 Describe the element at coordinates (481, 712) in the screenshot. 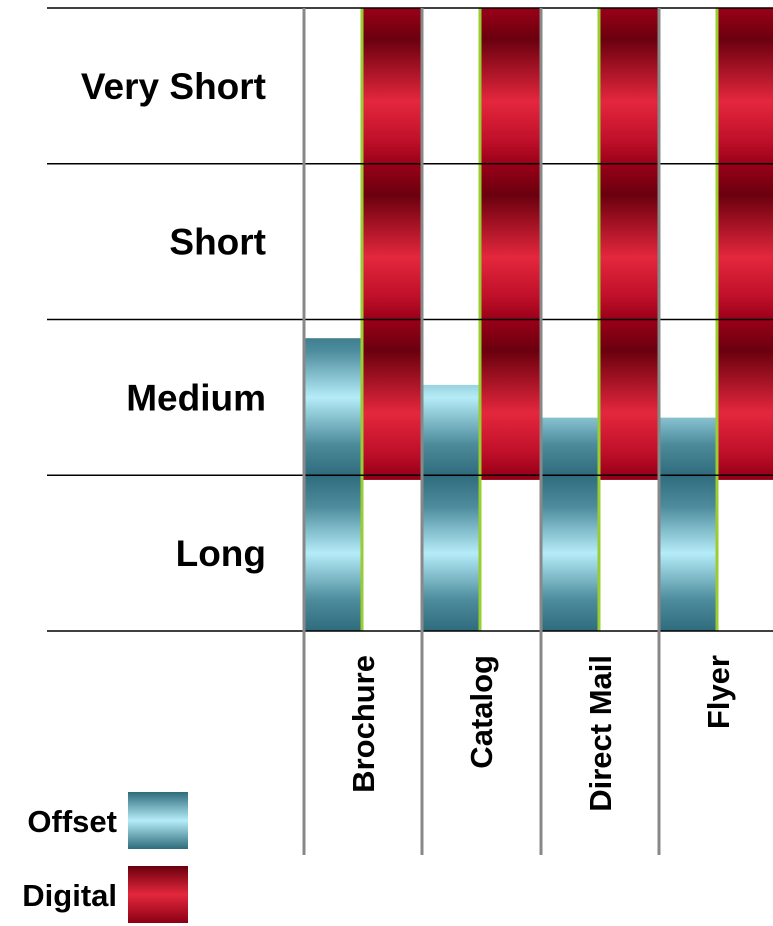

I see `column-label: Catalog` at that location.